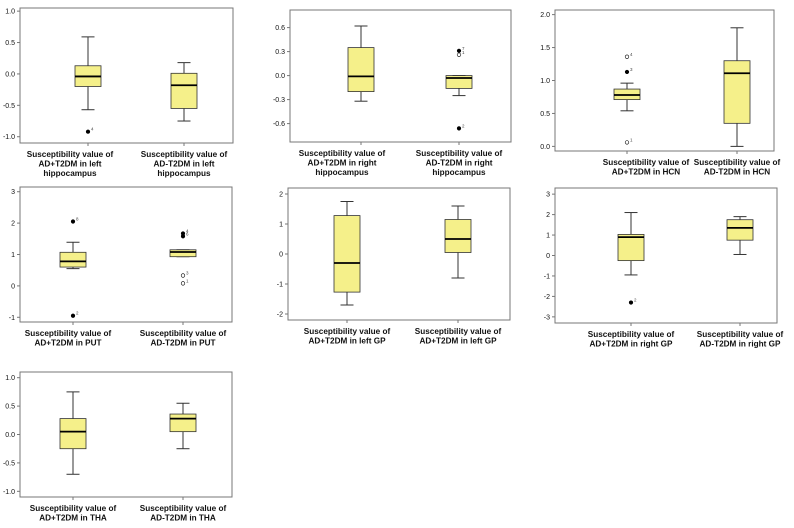  Describe the element at coordinates (184, 164) in the screenshot. I see `x-category-label: AD-T2DM in left` at that location.